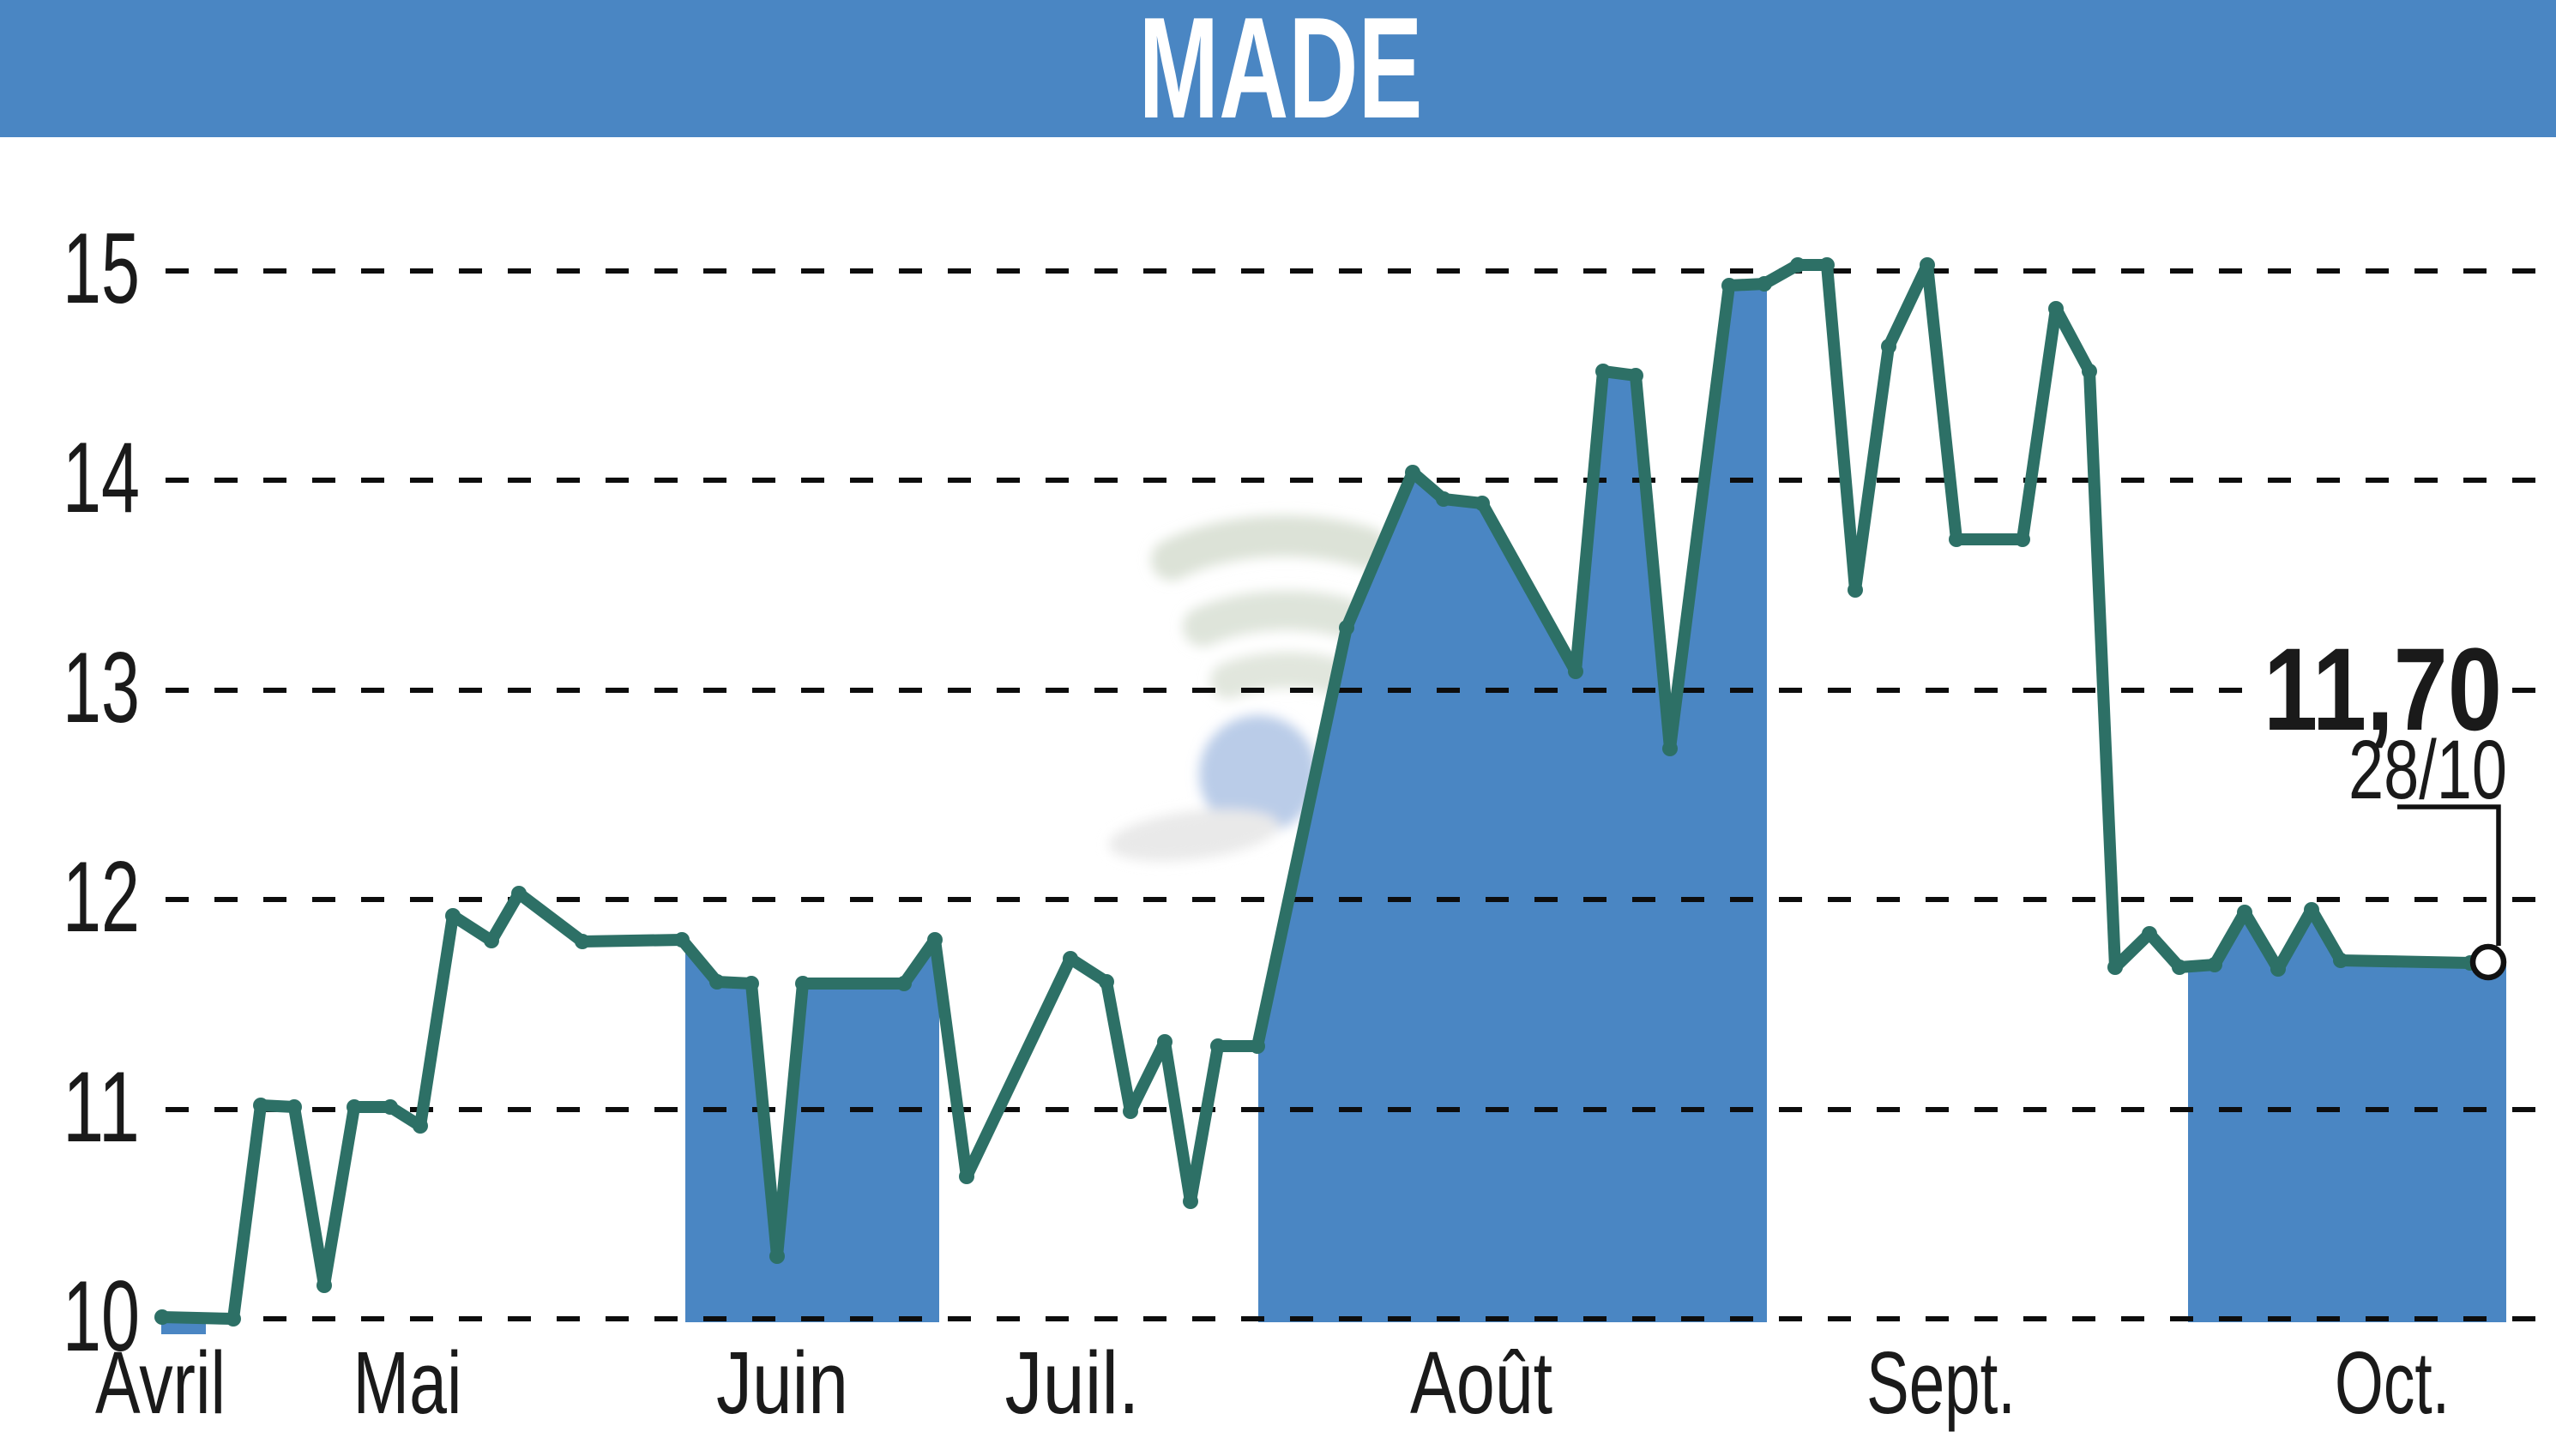 This screenshot has height=1456, width=2556. I want to click on svg-text: MADE, so click(1281, 74).